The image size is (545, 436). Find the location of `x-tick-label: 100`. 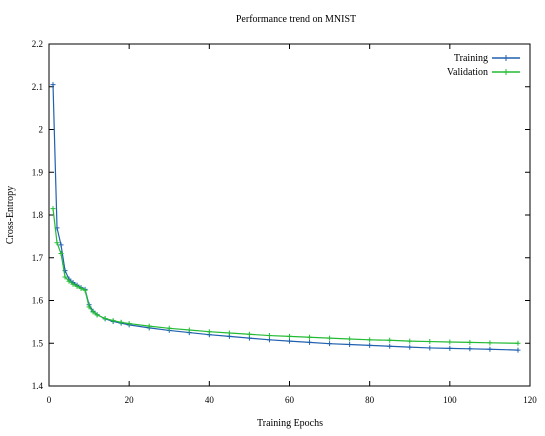

x-tick-label: 100 is located at coordinates (450, 400).